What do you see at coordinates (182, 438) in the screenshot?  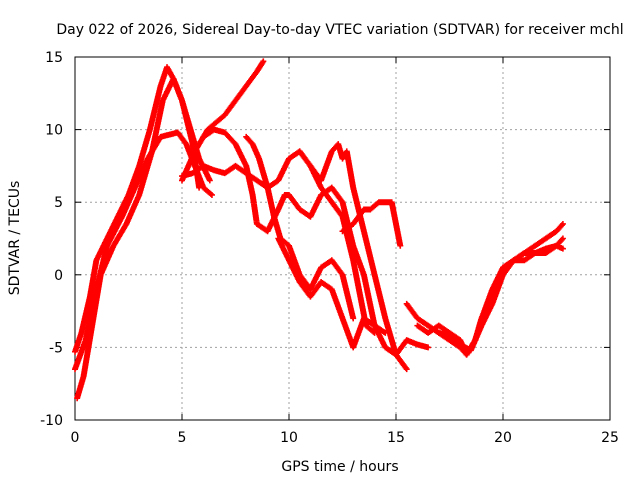 I see `x-tick-label: 5` at bounding box center [182, 438].